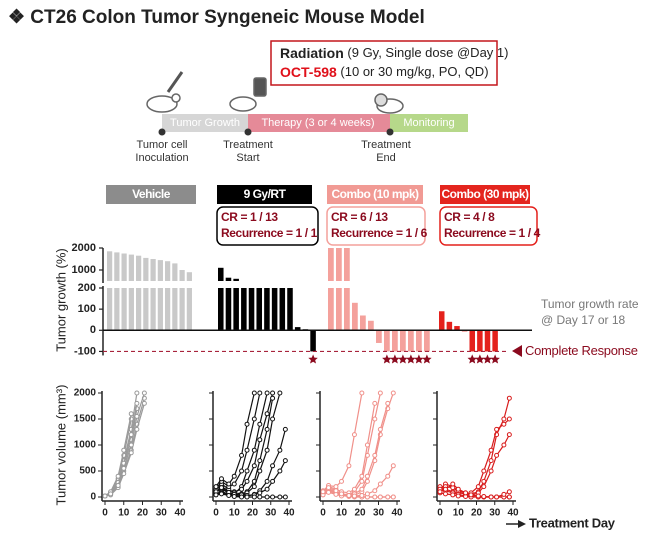  I want to click on milestone-label: Tumor cell, so click(162, 145).